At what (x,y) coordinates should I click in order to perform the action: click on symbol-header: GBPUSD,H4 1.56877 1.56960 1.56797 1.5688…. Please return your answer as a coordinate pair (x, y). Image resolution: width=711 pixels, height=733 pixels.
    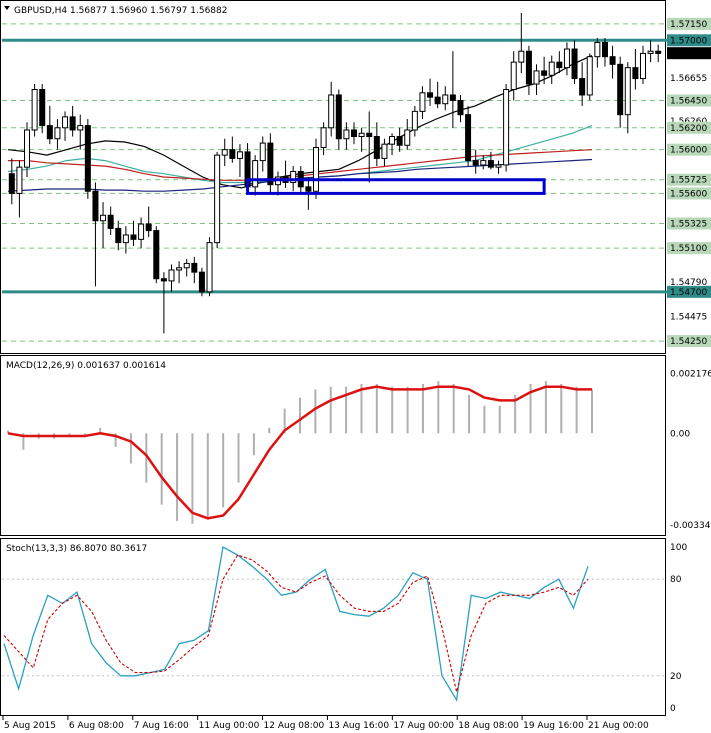
    Looking at the image, I should click on (120, 11).